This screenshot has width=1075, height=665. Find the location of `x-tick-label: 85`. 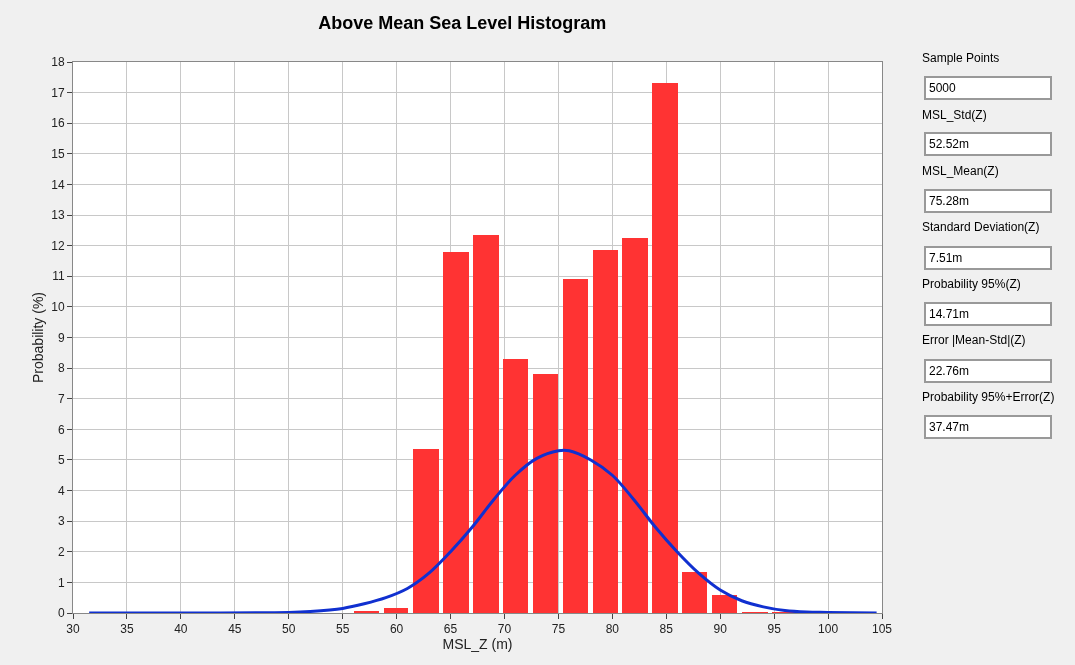

x-tick-label: 85 is located at coordinates (666, 629).